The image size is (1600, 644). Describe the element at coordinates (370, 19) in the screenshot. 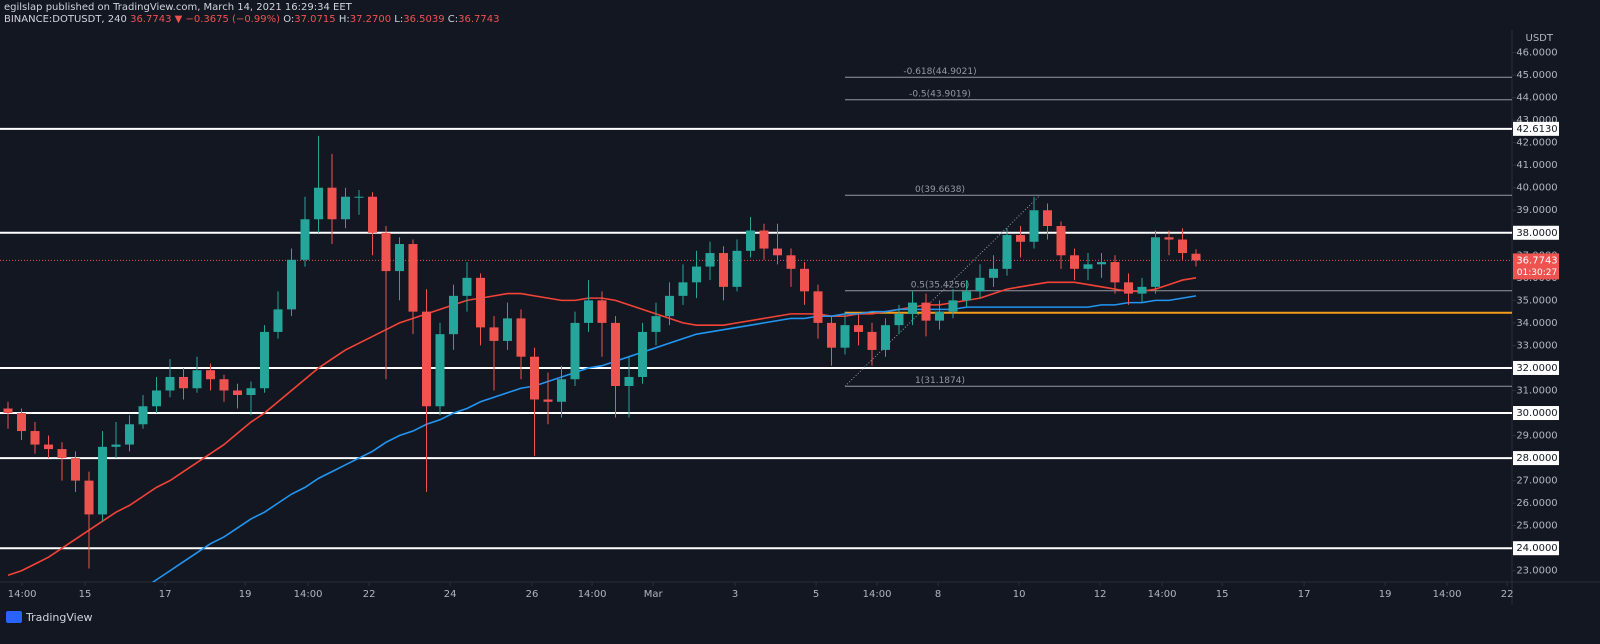

I see `h: 37.2700` at that location.